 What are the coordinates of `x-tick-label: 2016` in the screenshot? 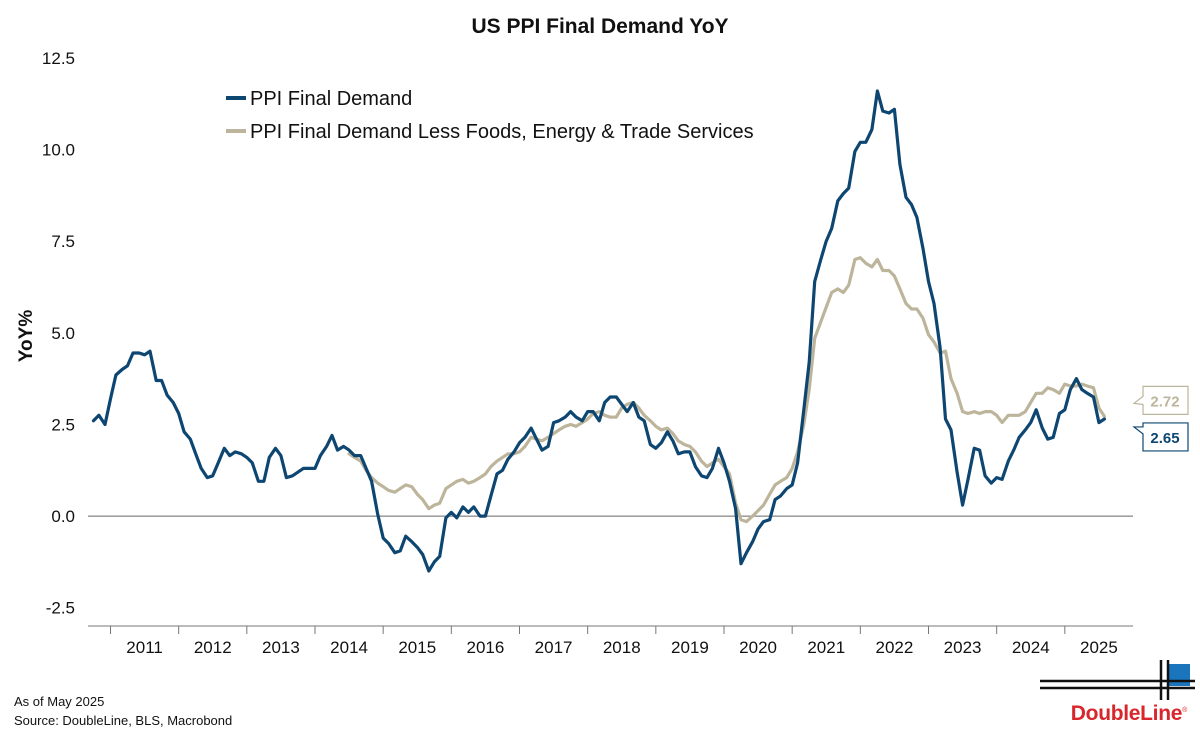 It's located at (485, 647).